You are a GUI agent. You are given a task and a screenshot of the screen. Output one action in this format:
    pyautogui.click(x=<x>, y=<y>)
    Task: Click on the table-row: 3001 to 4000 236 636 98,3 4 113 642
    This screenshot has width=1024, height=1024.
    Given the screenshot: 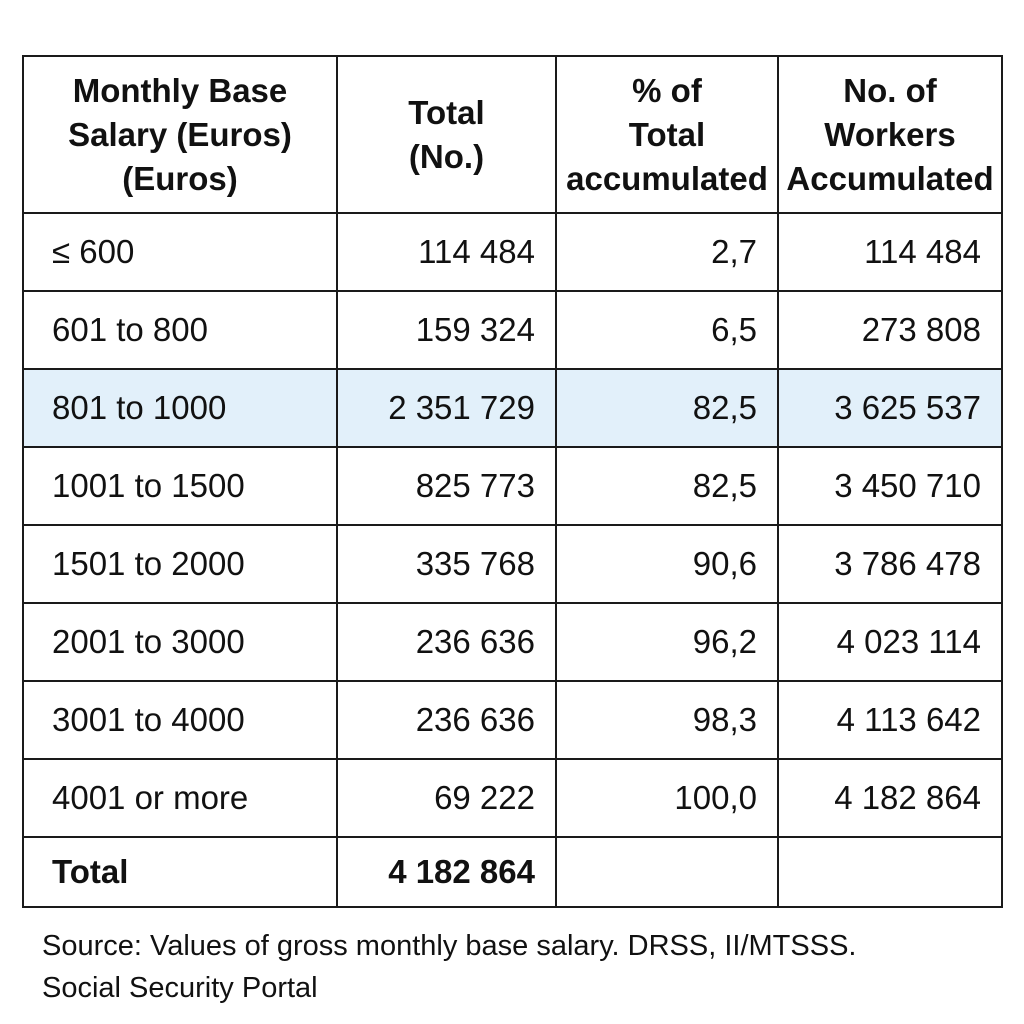 What is the action you would take?
    pyautogui.click(x=512, y=720)
    